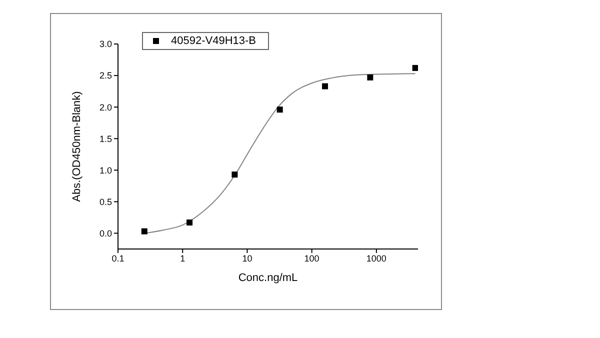 The height and width of the screenshot is (338, 600). What do you see at coordinates (247, 258) in the screenshot?
I see `x-tick-label: 10` at bounding box center [247, 258].